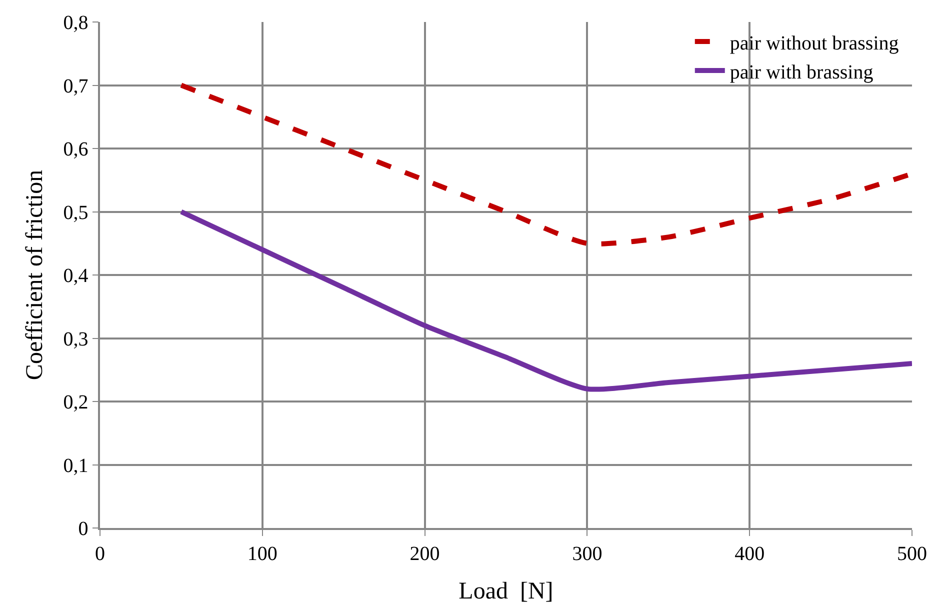  What do you see at coordinates (75, 149) in the screenshot?
I see `y-tick-label: 0,6` at bounding box center [75, 149].